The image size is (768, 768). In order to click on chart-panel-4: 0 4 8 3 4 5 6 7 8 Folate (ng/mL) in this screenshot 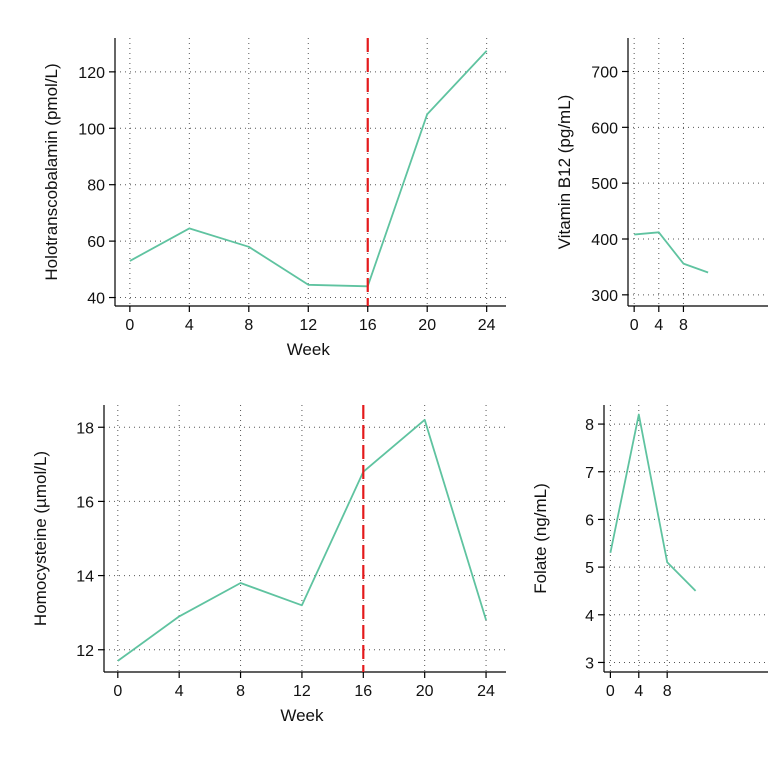, I will do `click(649, 552)`.